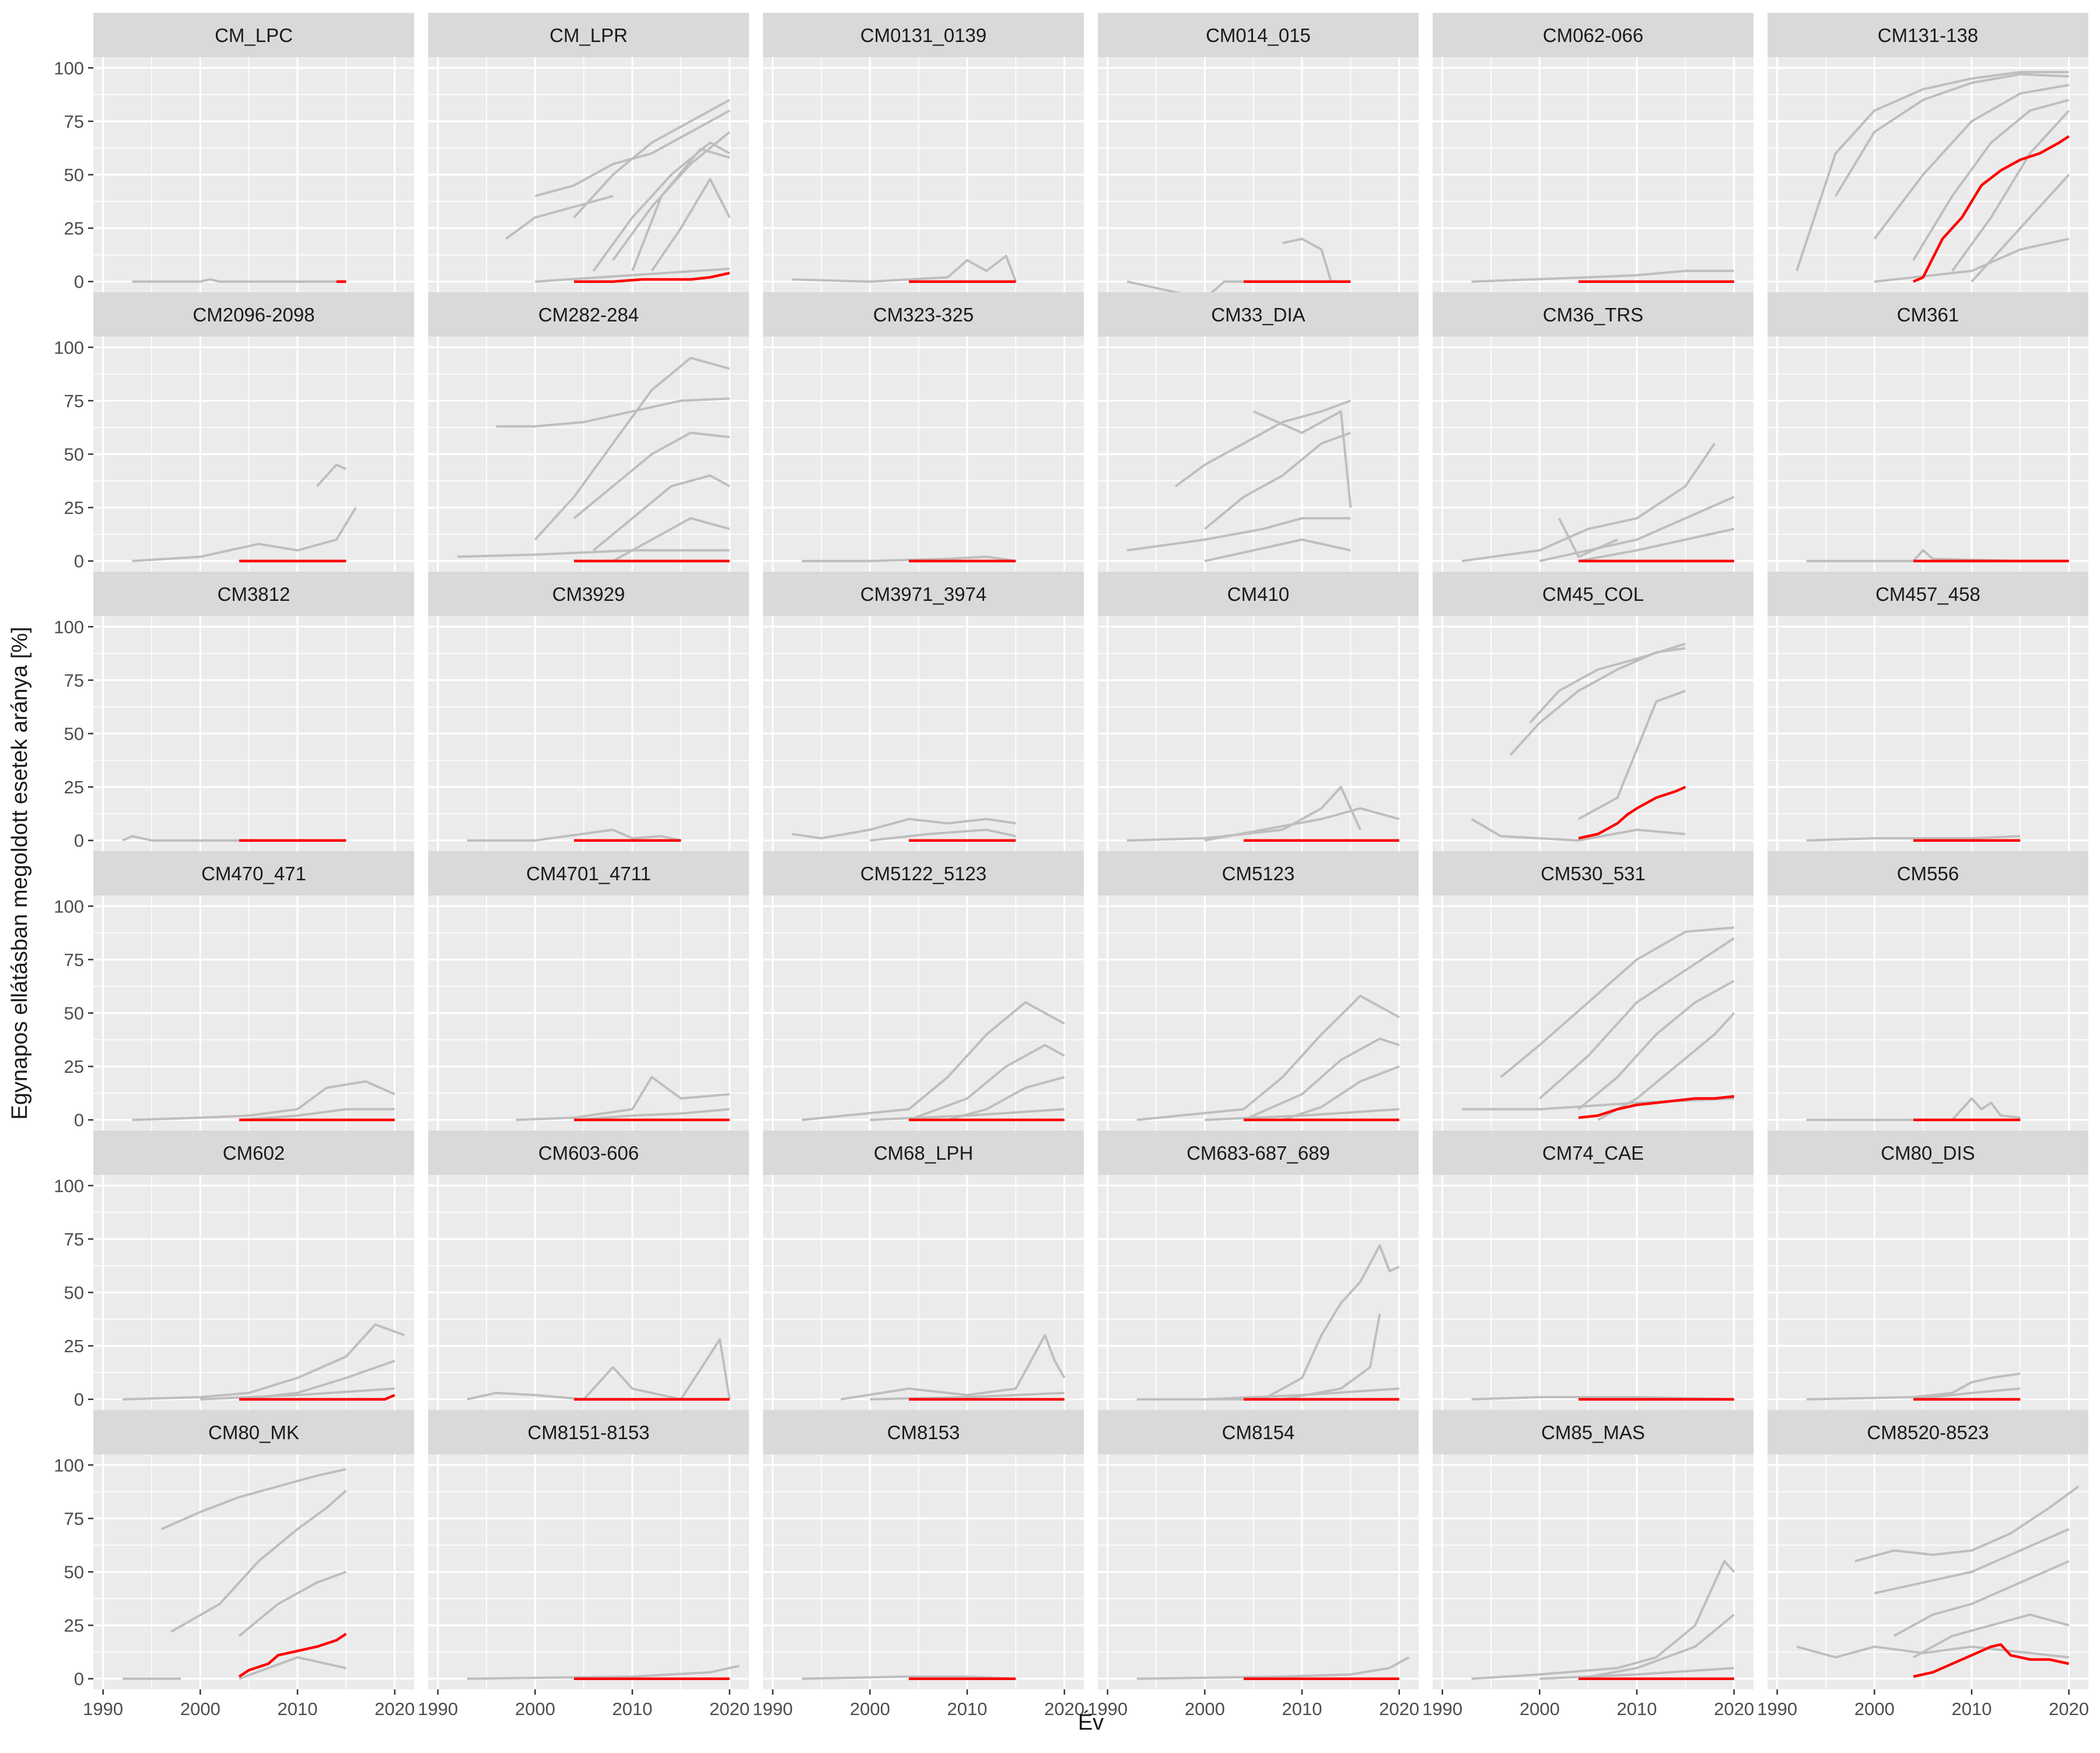  I want to click on panel-title: CM323-325, so click(923, 315).